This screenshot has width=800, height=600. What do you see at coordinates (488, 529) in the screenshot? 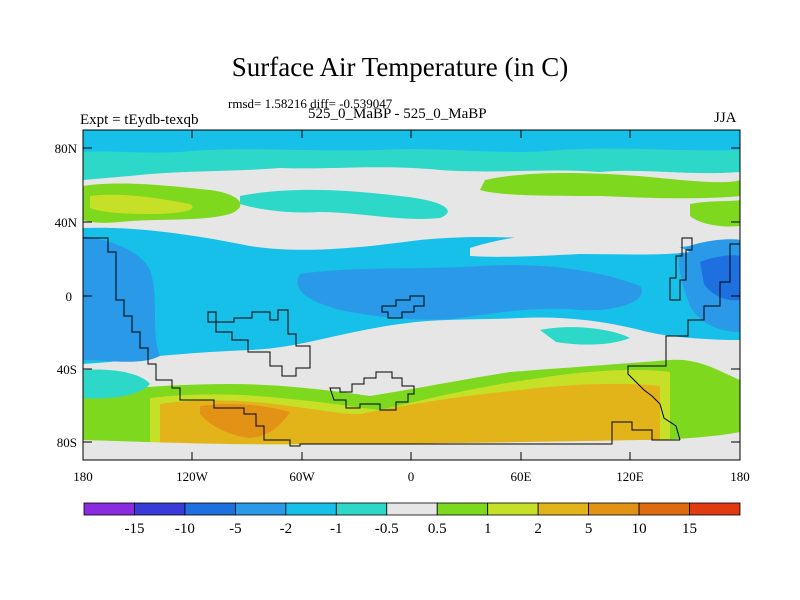
I see `colorbar-label-7: 1` at bounding box center [488, 529].